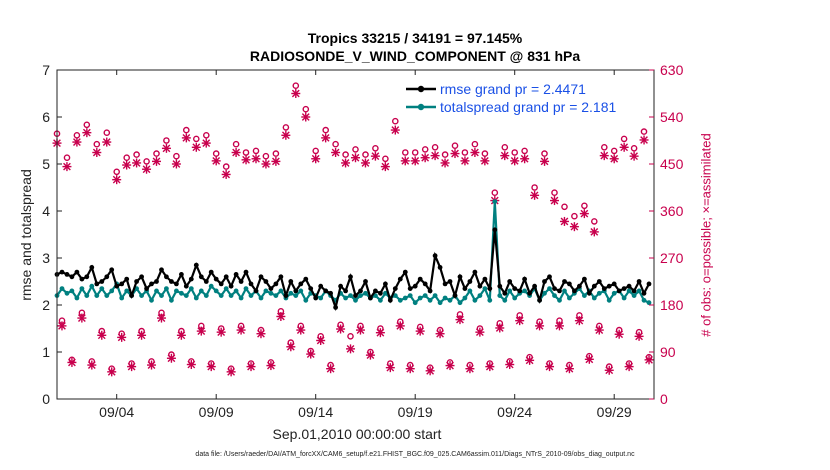 This screenshot has width=830, height=470. Describe the element at coordinates (46, 164) in the screenshot. I see `y-left-tick-label: 5` at that location.